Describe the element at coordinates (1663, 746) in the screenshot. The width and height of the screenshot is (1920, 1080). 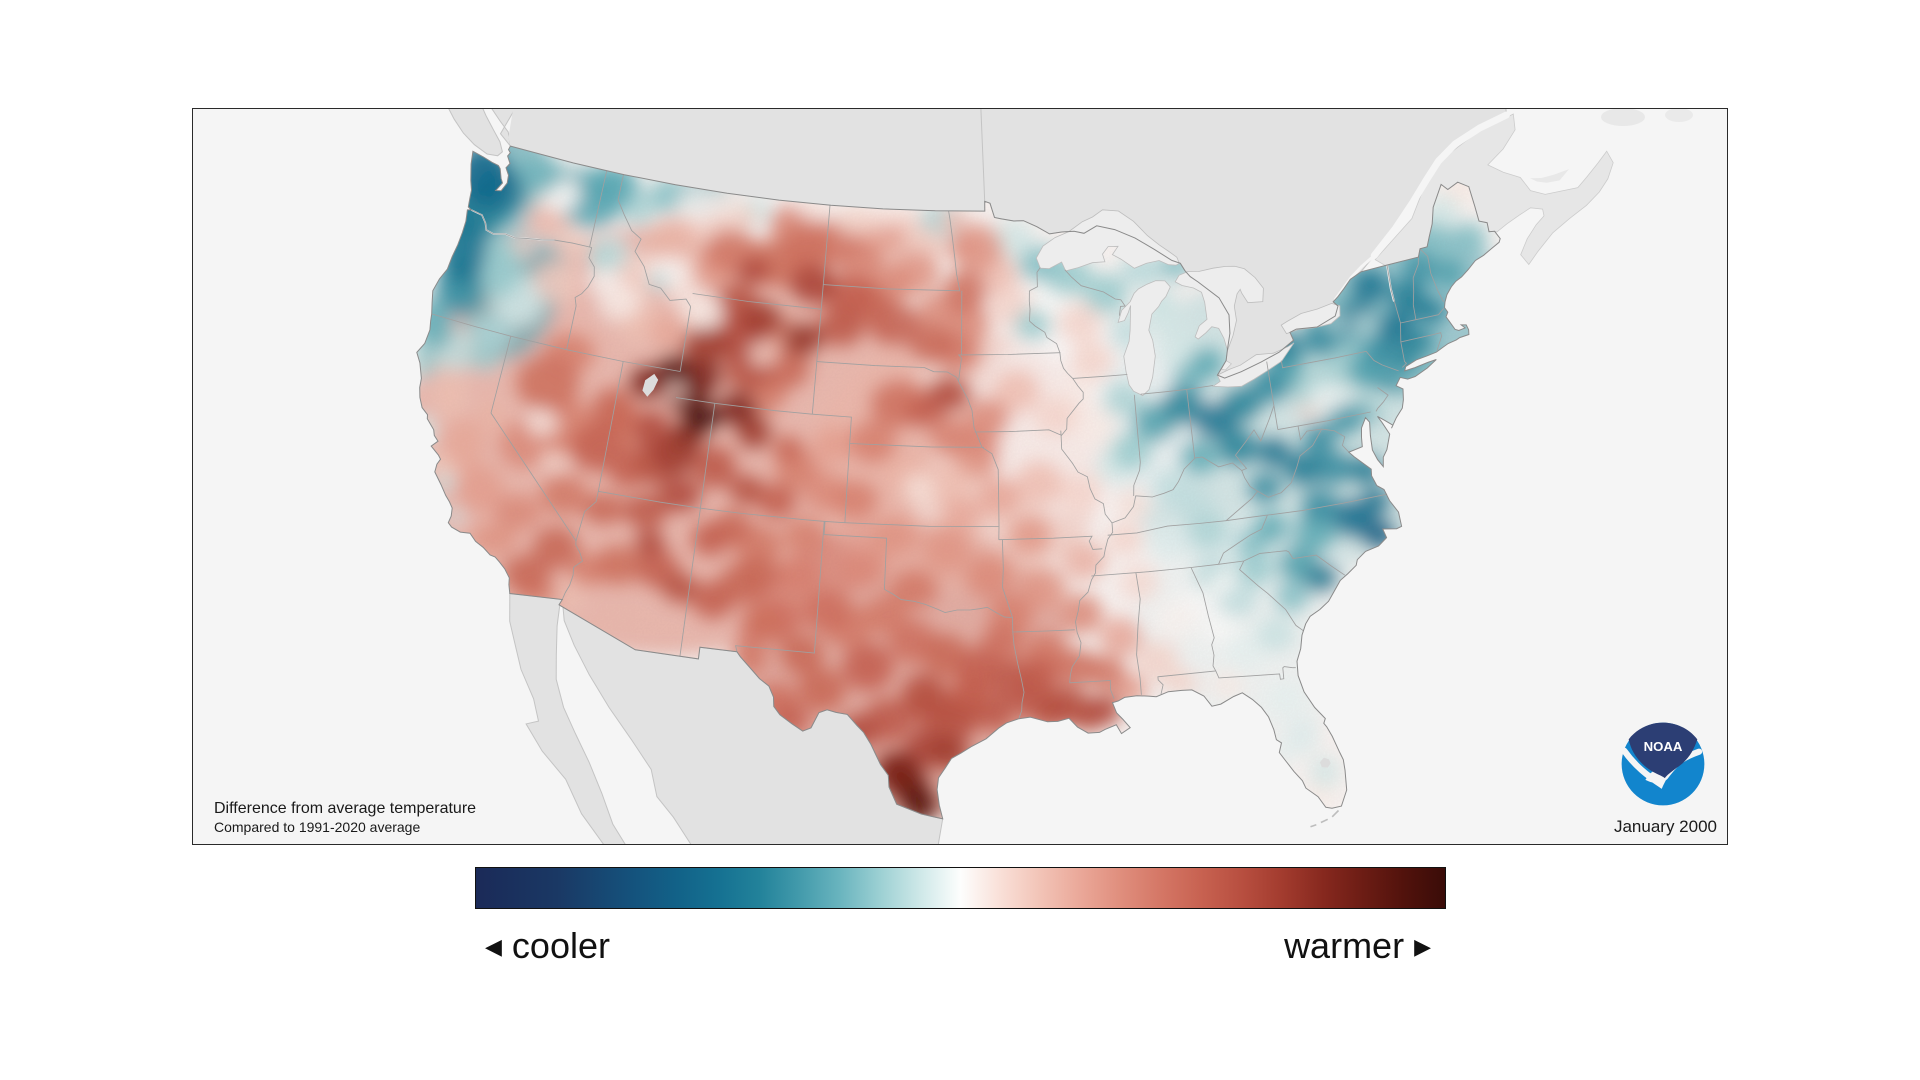
I see `svg-text: NOAA` at that location.